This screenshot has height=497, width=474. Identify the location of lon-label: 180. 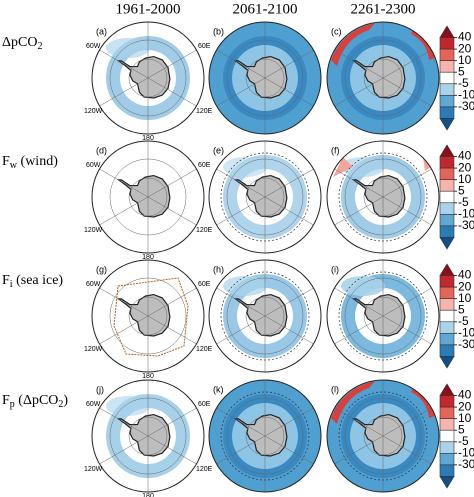
(148, 138).